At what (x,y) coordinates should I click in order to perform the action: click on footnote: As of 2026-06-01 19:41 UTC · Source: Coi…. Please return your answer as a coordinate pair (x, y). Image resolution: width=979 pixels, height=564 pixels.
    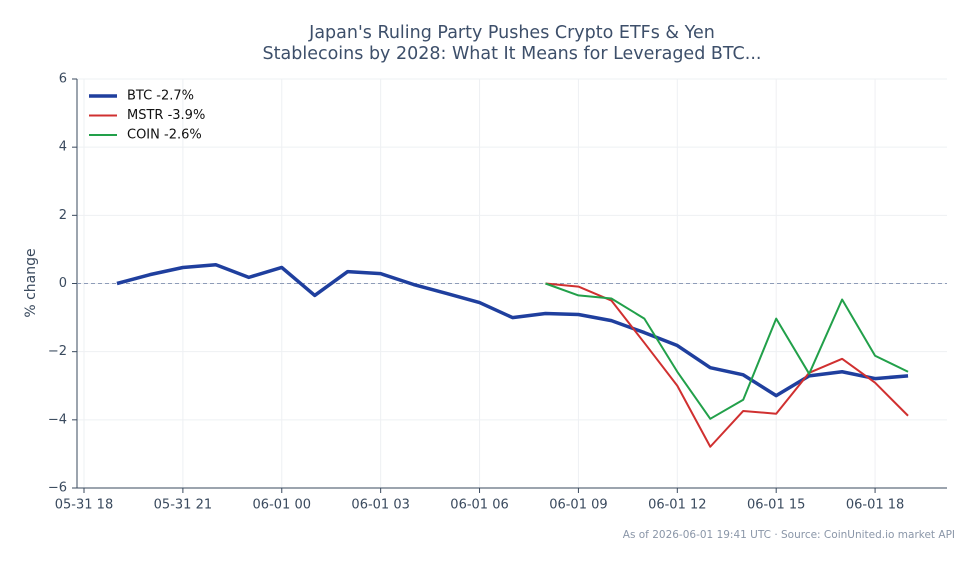
    Looking at the image, I should click on (789, 535).